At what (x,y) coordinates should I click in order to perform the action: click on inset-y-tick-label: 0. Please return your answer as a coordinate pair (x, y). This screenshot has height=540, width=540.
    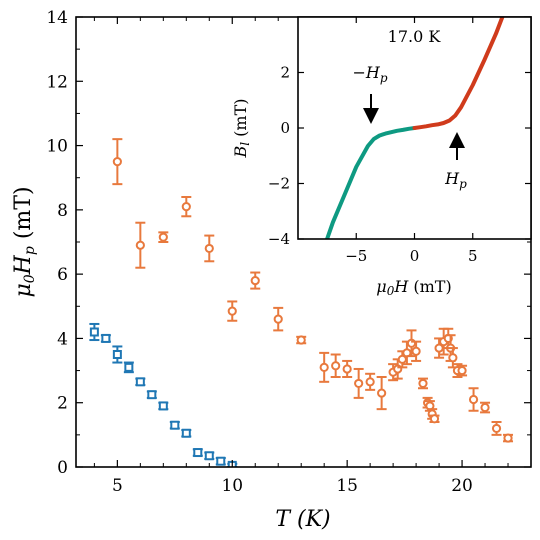
    Looking at the image, I should click on (285, 128).